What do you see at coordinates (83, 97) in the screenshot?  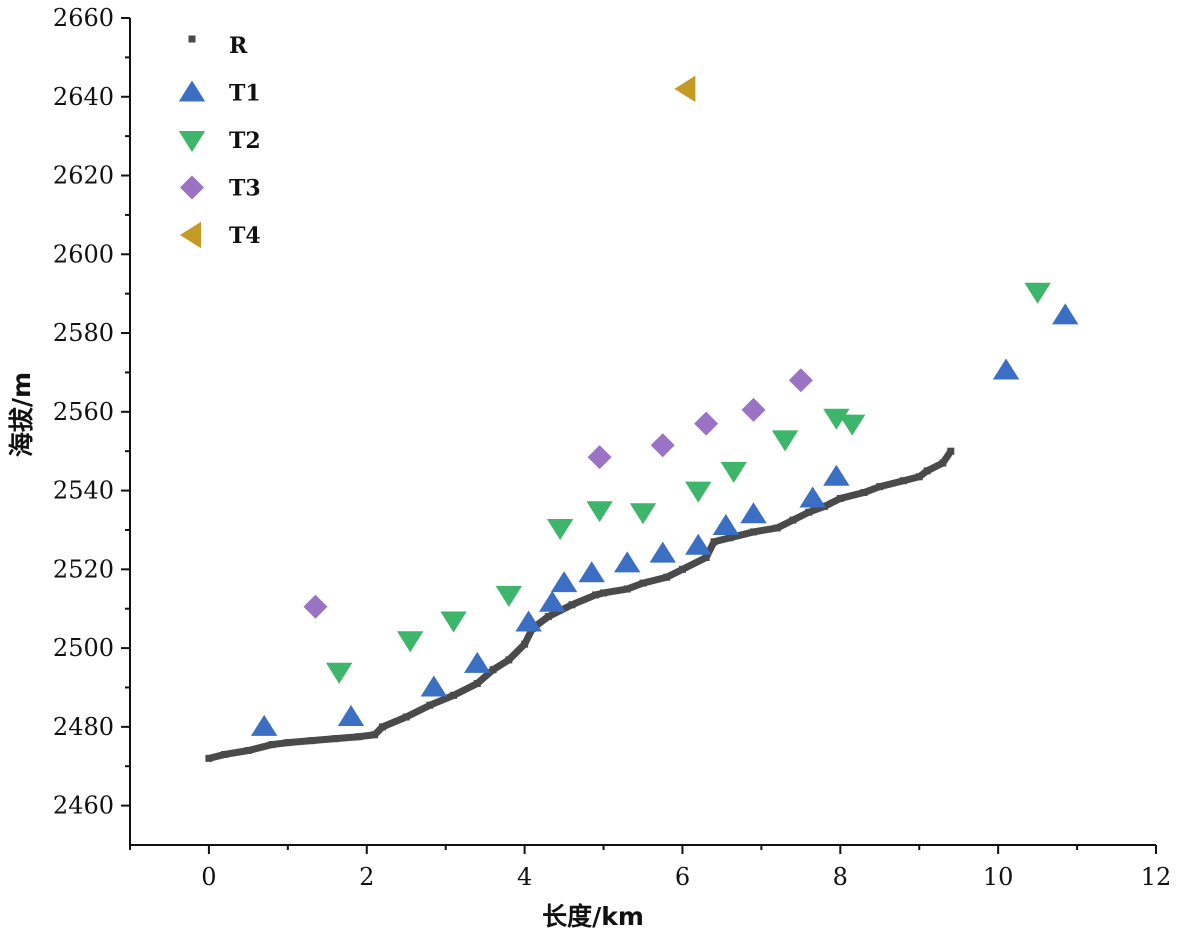 I see `y-tick-label: 2640` at bounding box center [83, 97].